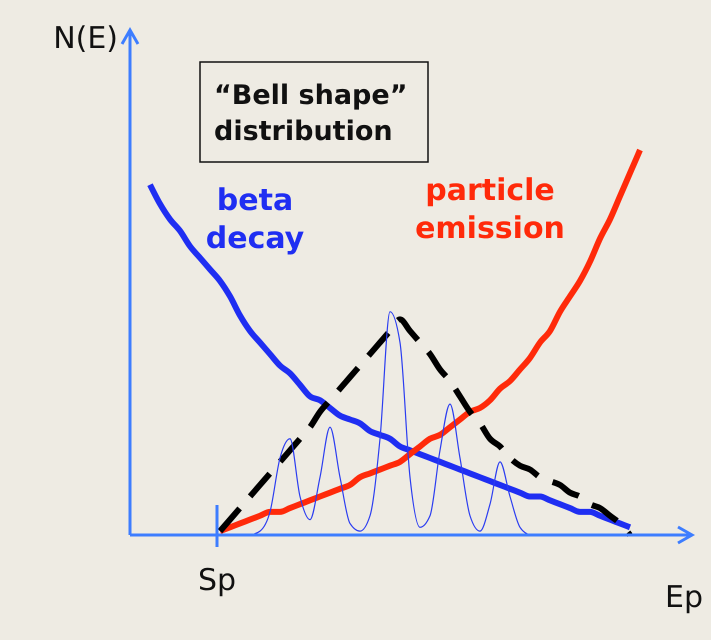 This screenshot has width=711, height=640. What do you see at coordinates (684, 597) in the screenshot?
I see `x-axis-title: Ep` at bounding box center [684, 597].